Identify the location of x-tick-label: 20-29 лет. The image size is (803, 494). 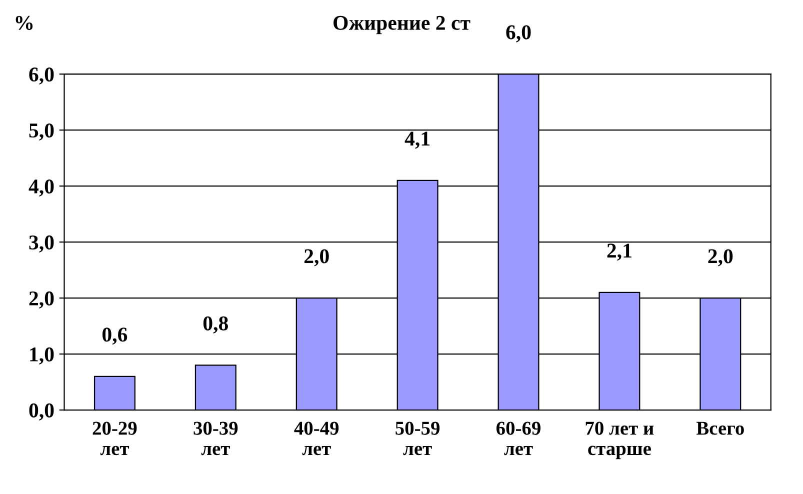
(114, 439).